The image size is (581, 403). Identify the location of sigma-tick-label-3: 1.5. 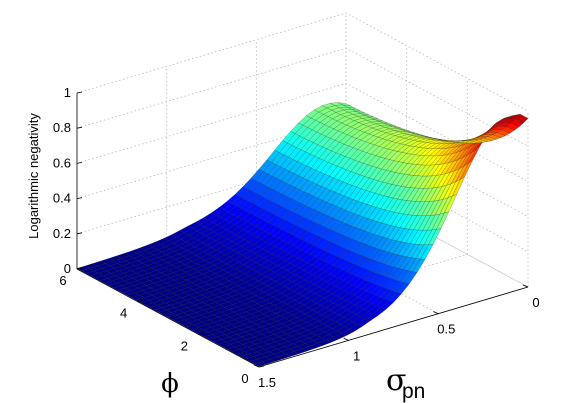
(267, 382).